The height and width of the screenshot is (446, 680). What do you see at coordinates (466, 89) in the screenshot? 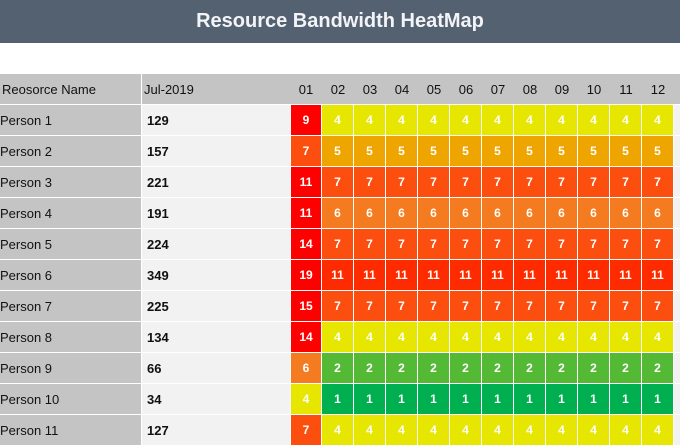
I see `column-header: 06` at bounding box center [466, 89].